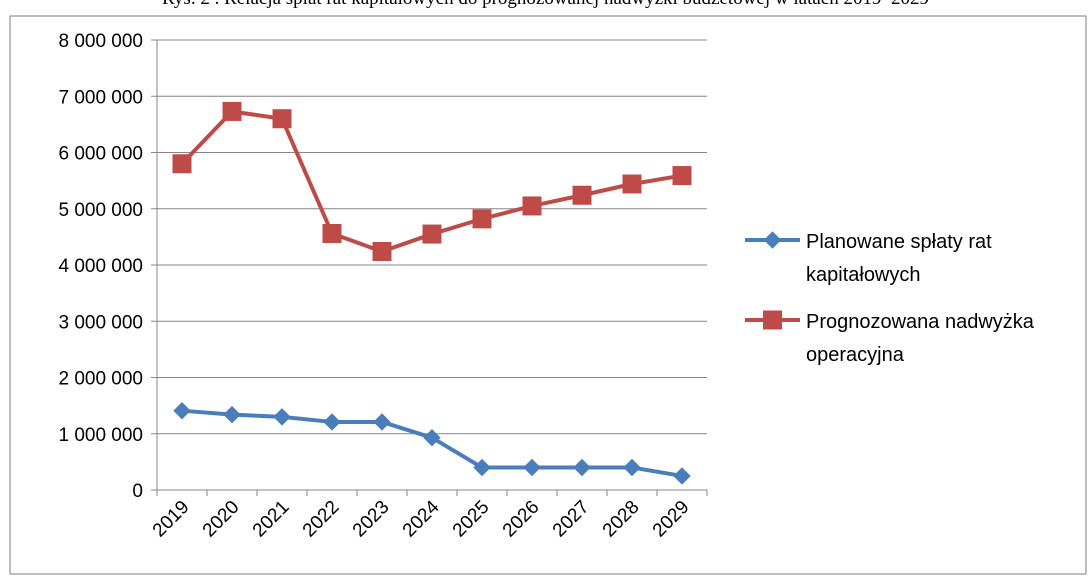  What do you see at coordinates (863, 275) in the screenshot?
I see `legend-label: kapitałowych` at bounding box center [863, 275].